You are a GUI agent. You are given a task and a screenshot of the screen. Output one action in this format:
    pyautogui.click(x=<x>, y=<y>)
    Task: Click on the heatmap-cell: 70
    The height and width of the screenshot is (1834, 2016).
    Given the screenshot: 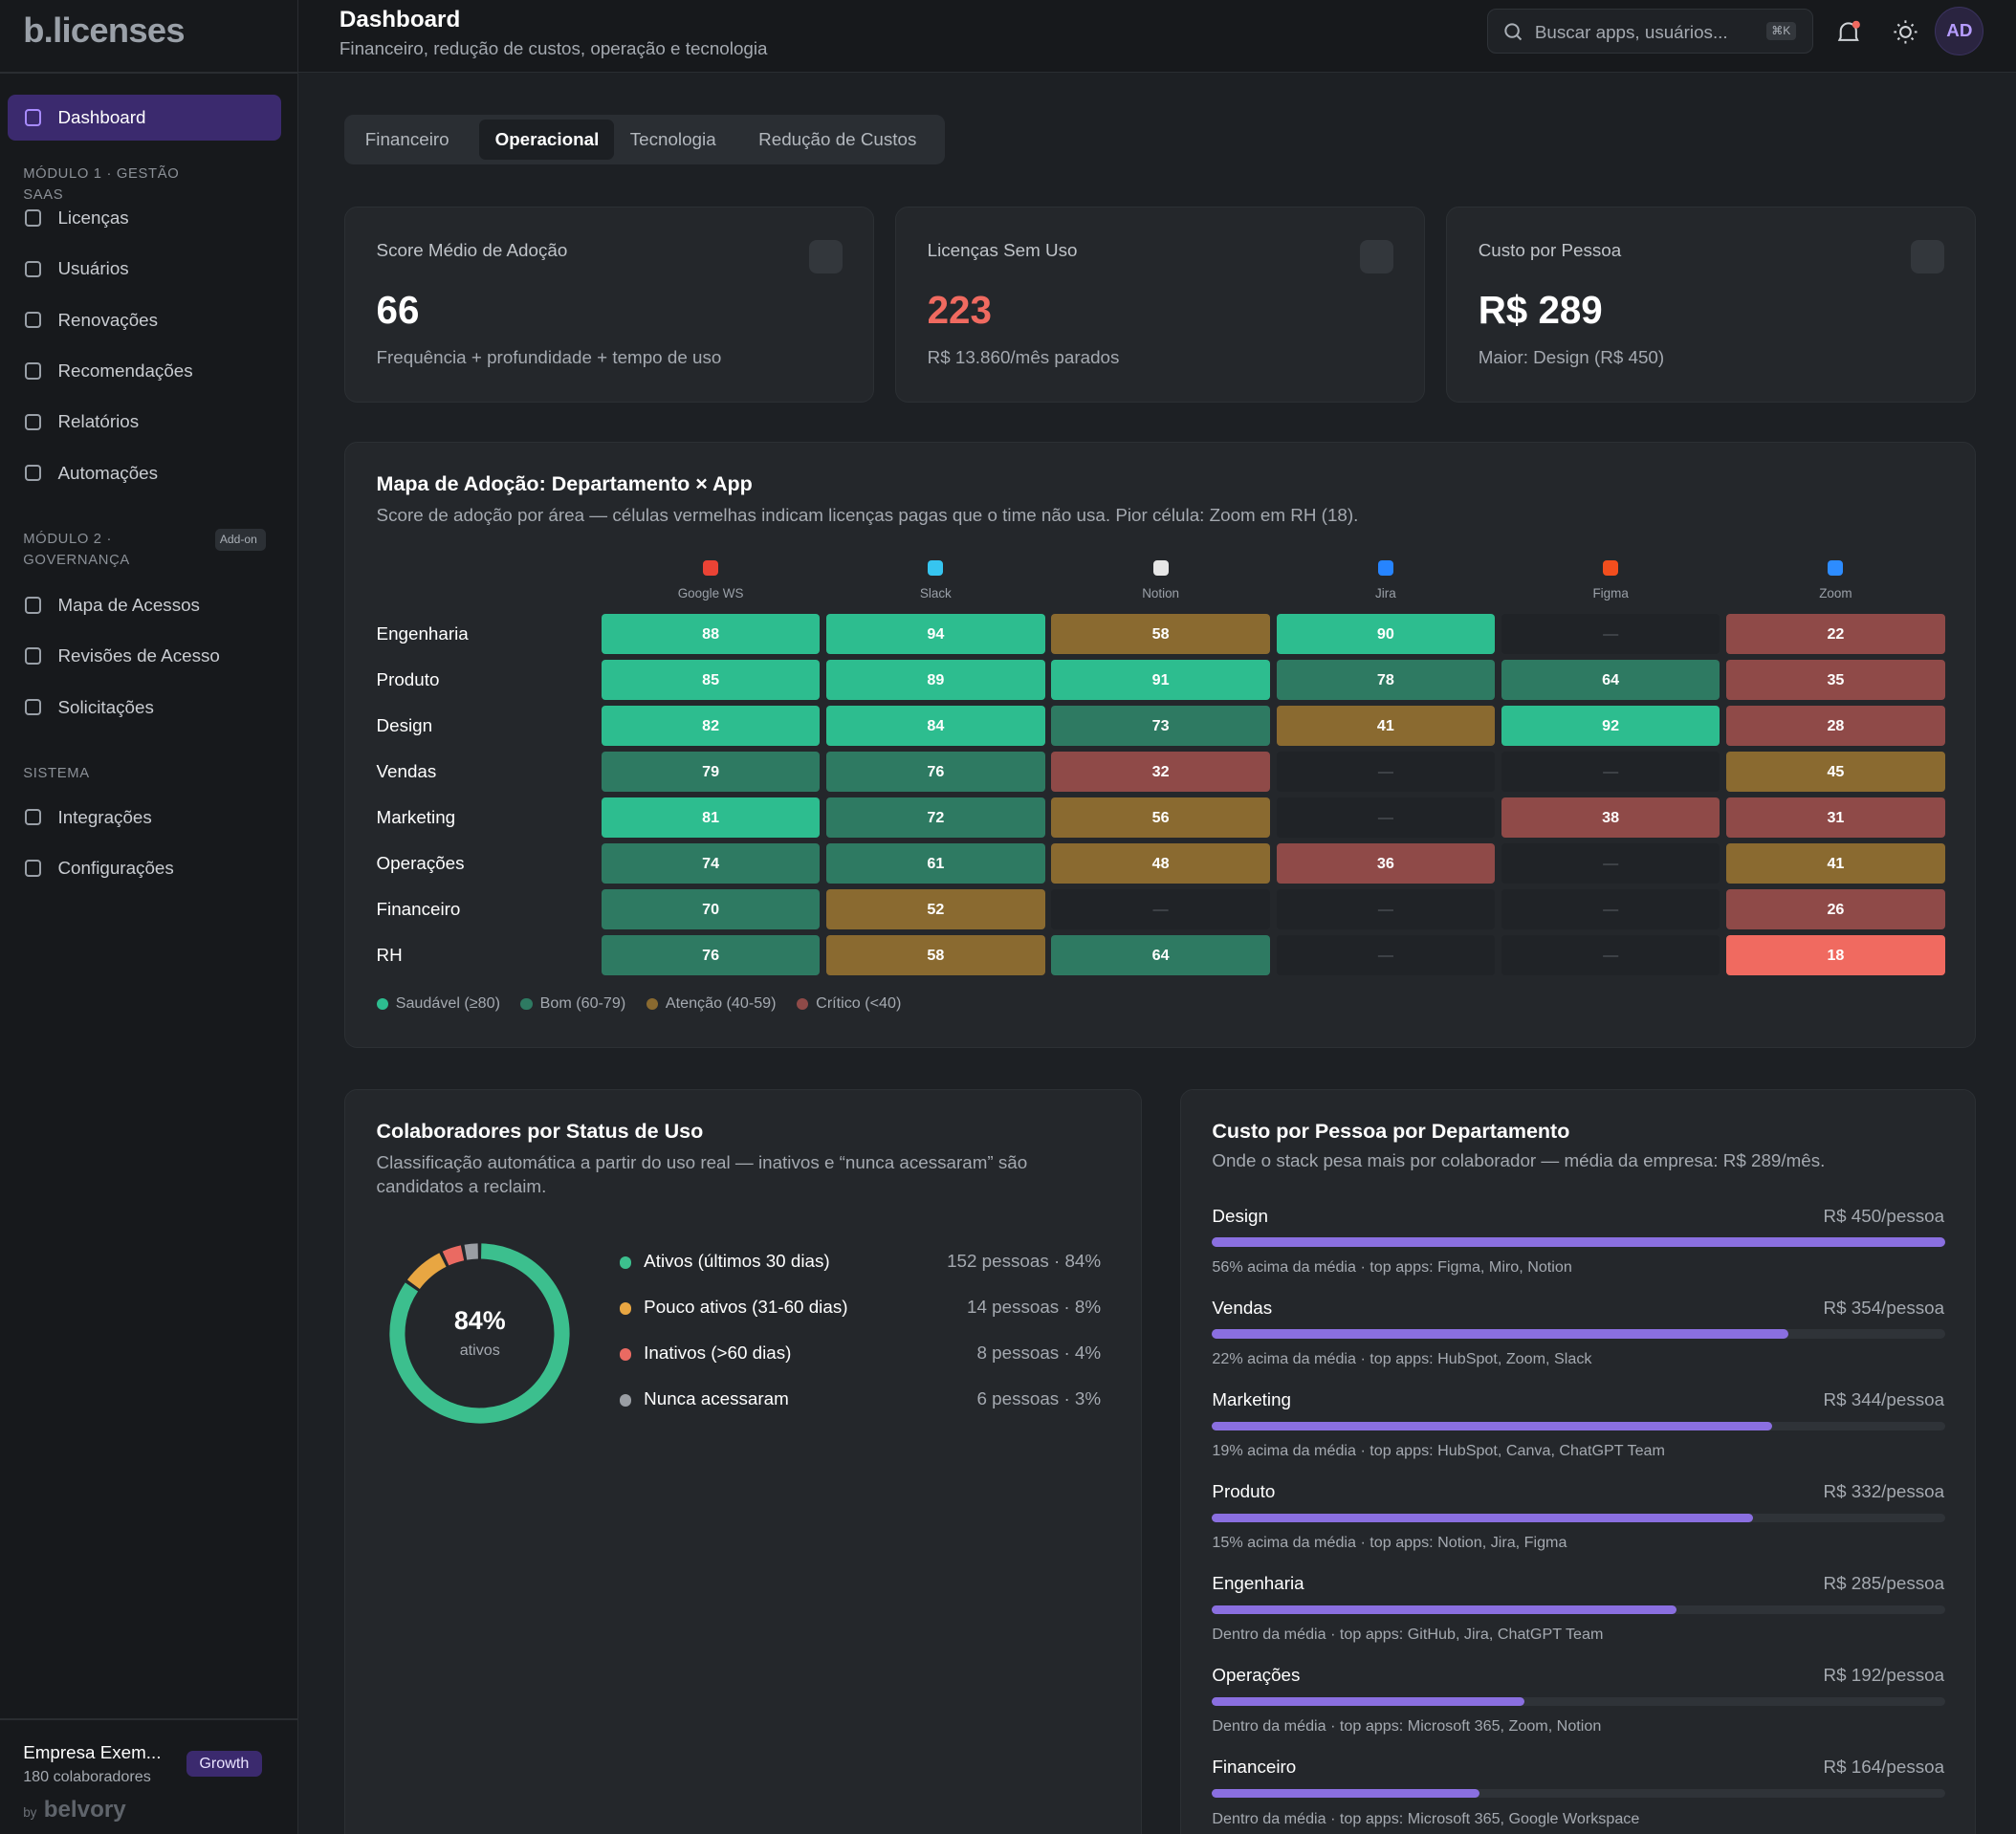 What is the action you would take?
    pyautogui.click(x=711, y=909)
    